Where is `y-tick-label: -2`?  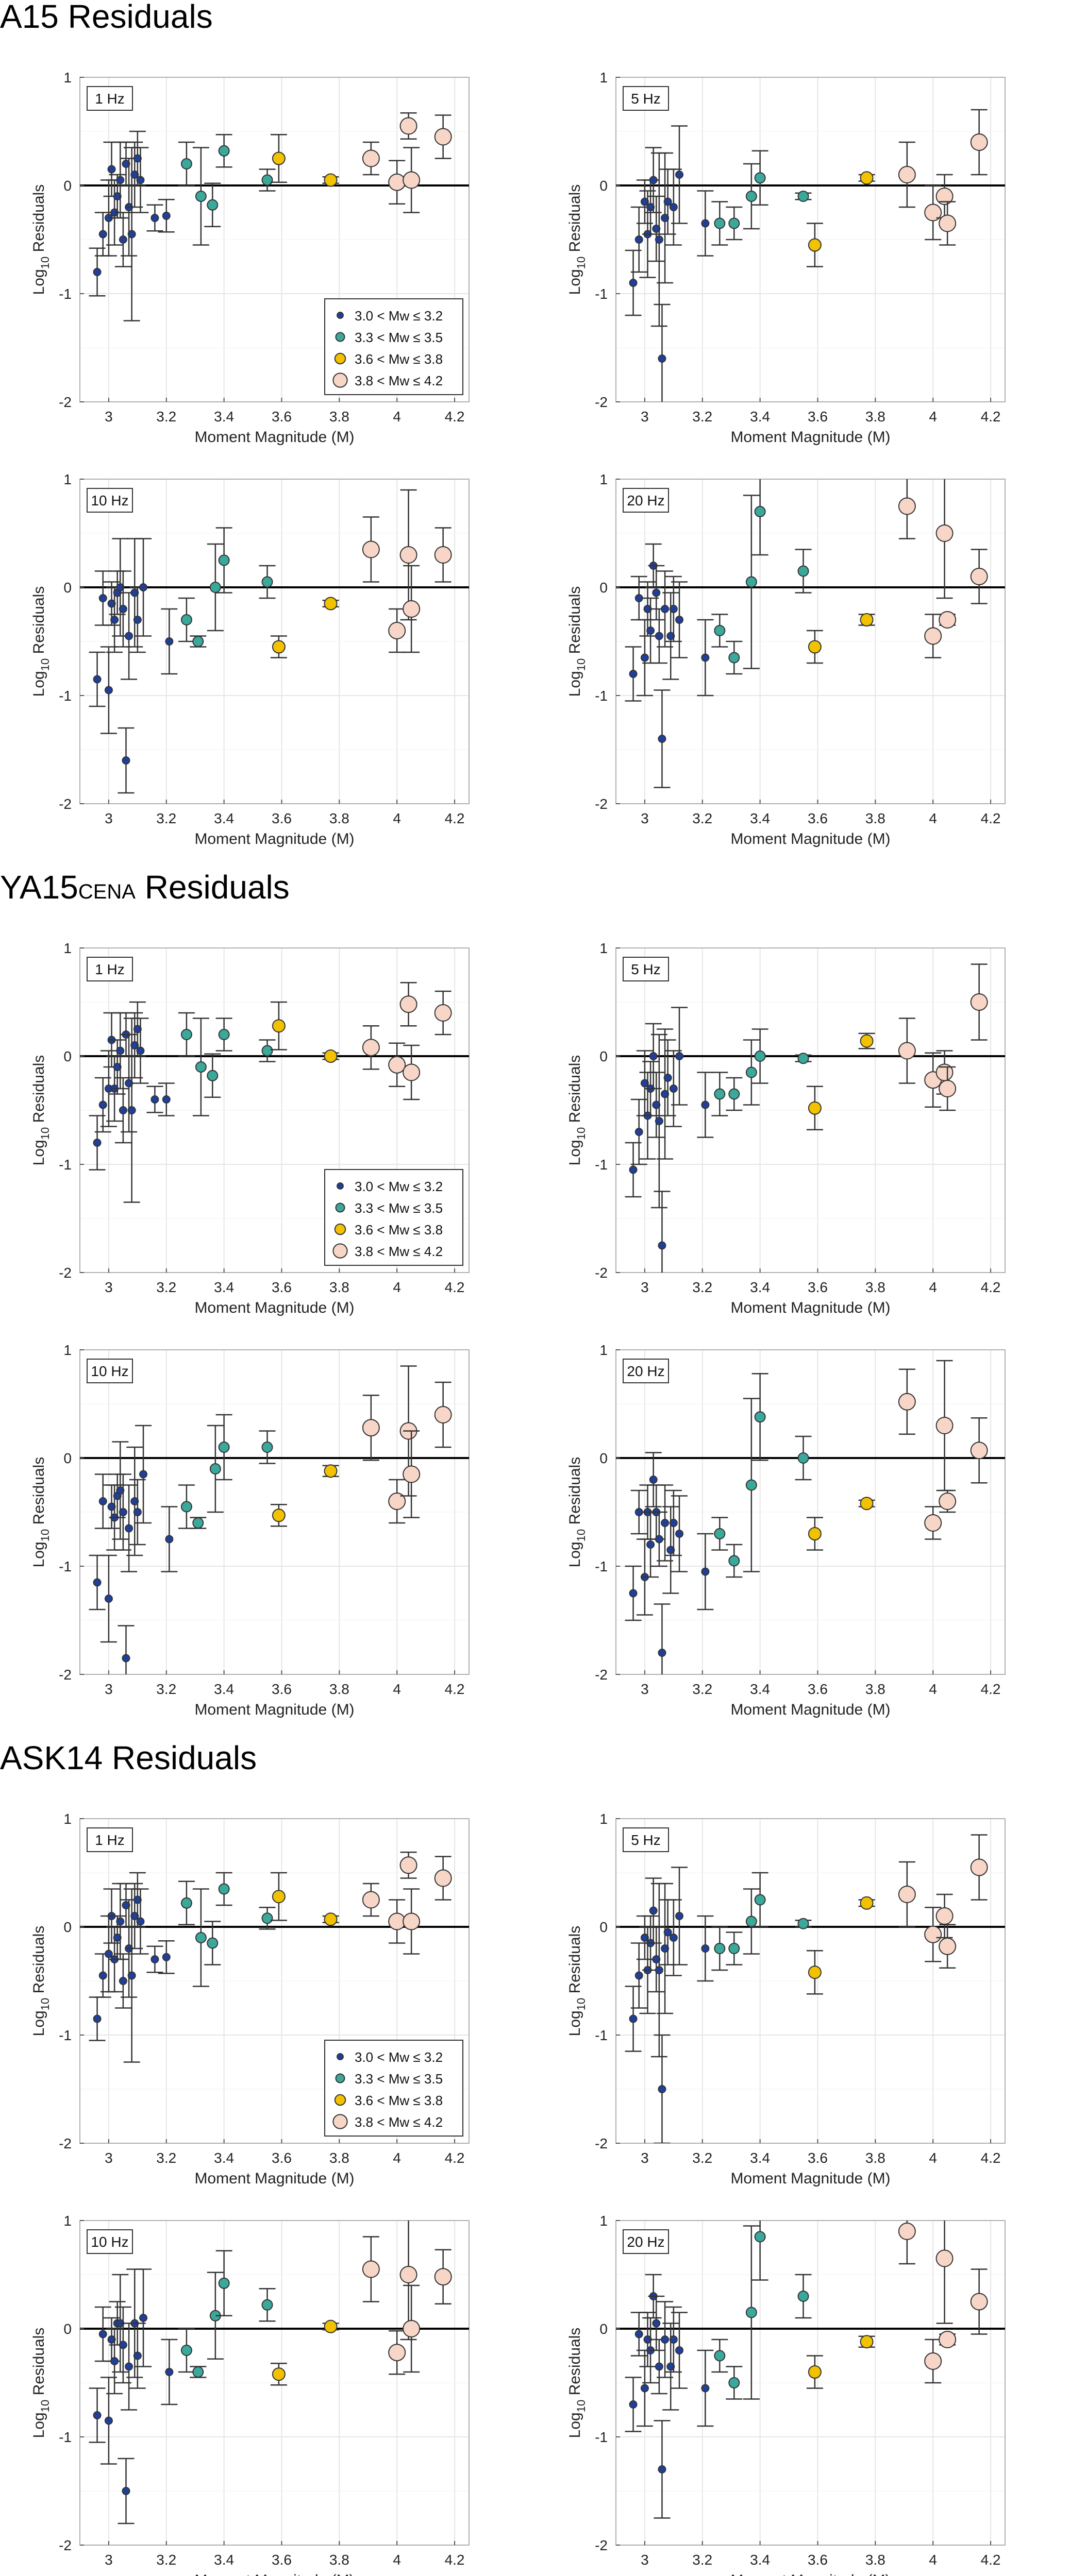
y-tick-label: -2 is located at coordinates (65, 402).